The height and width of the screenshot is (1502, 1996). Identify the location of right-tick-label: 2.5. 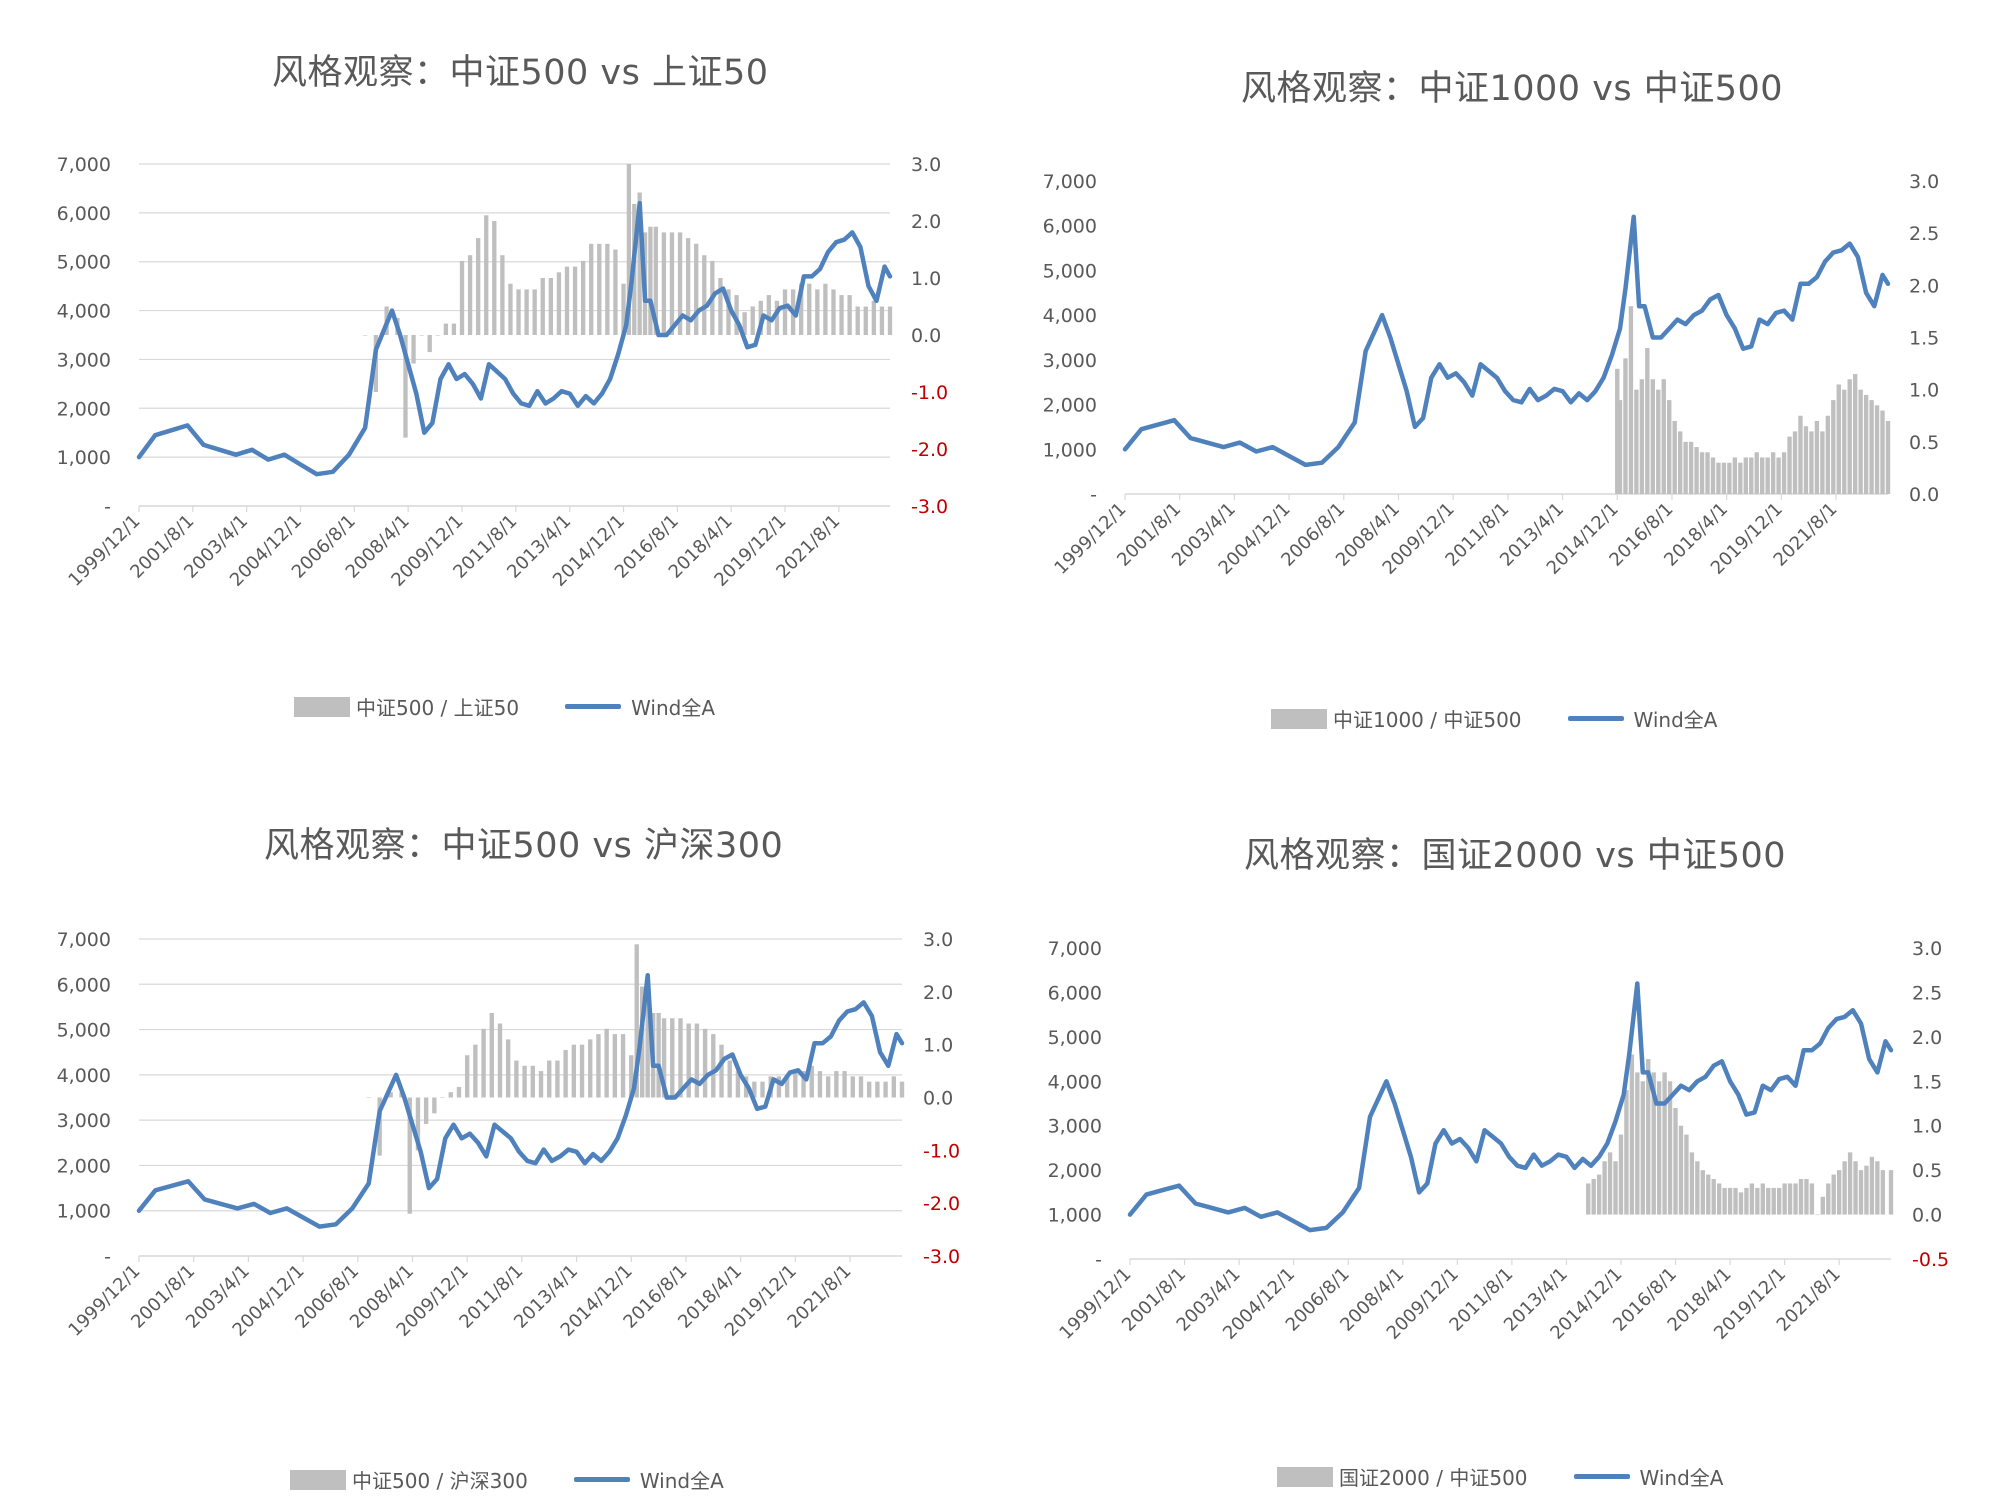
(1924, 234).